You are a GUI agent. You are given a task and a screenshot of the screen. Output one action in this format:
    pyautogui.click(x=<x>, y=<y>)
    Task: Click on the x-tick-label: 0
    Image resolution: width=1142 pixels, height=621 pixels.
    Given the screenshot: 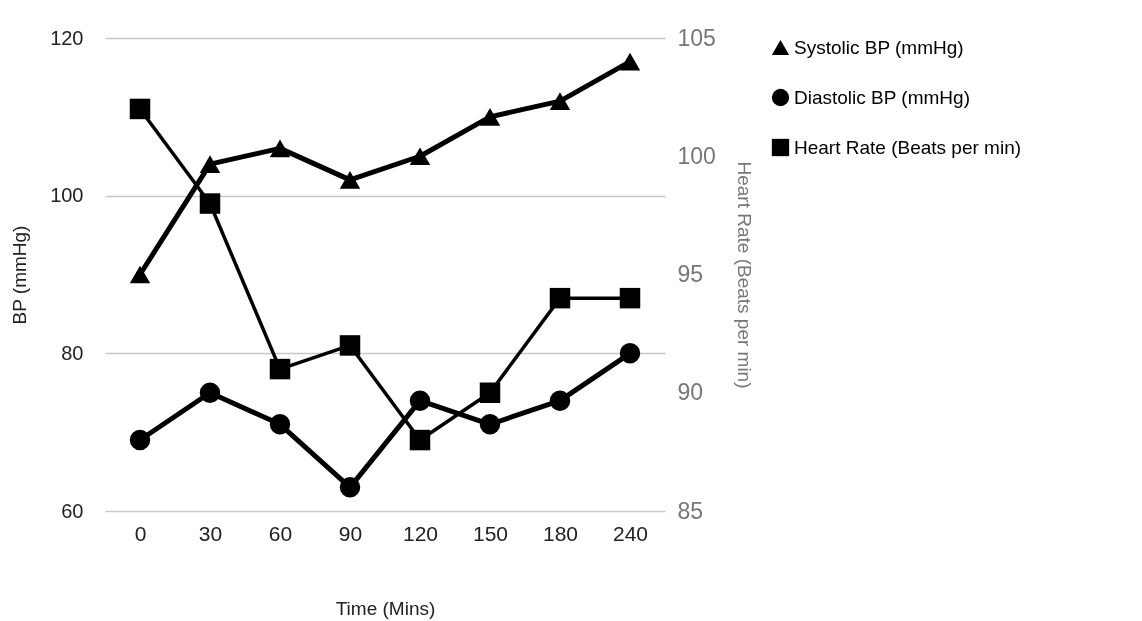 What is the action you would take?
    pyautogui.click(x=140, y=533)
    